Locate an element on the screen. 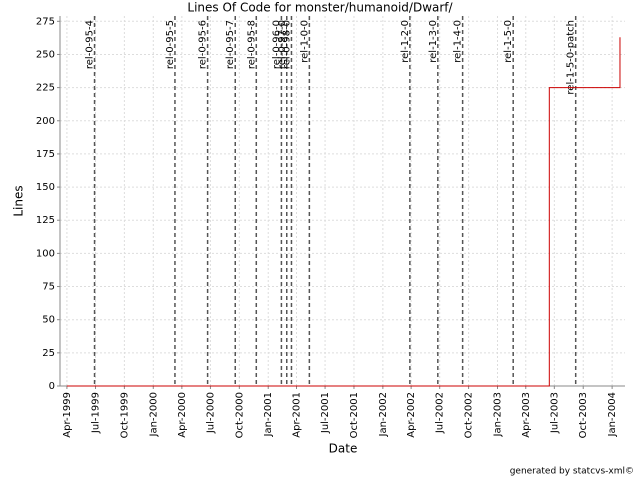 The height and width of the screenshot is (480, 640). x-tick-label: Jul-2001 is located at coordinates (325, 413).